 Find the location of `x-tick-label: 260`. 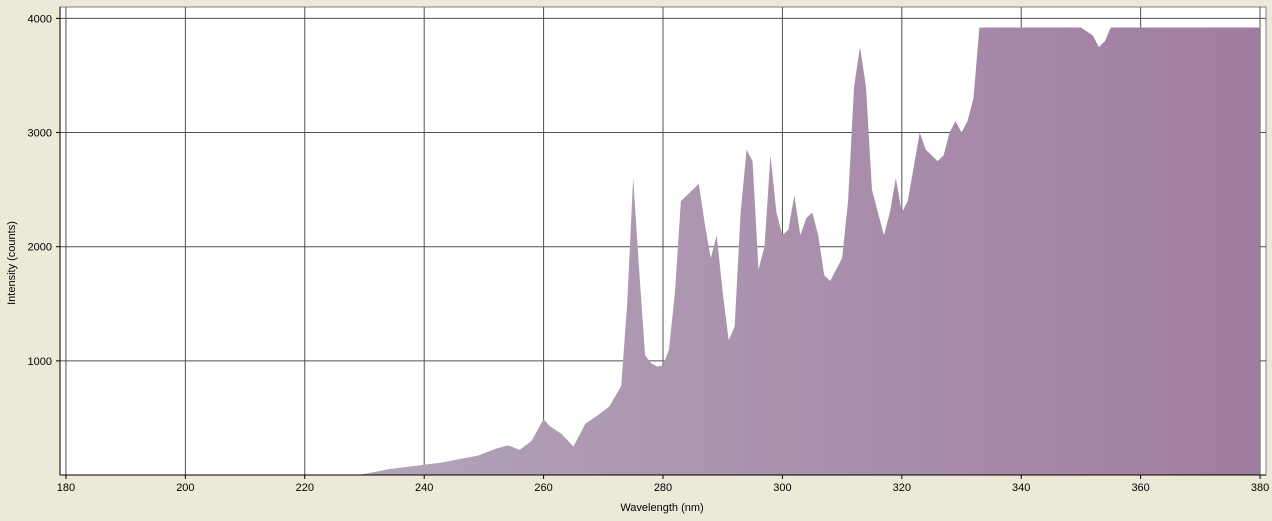

x-tick-label: 260 is located at coordinates (543, 488).